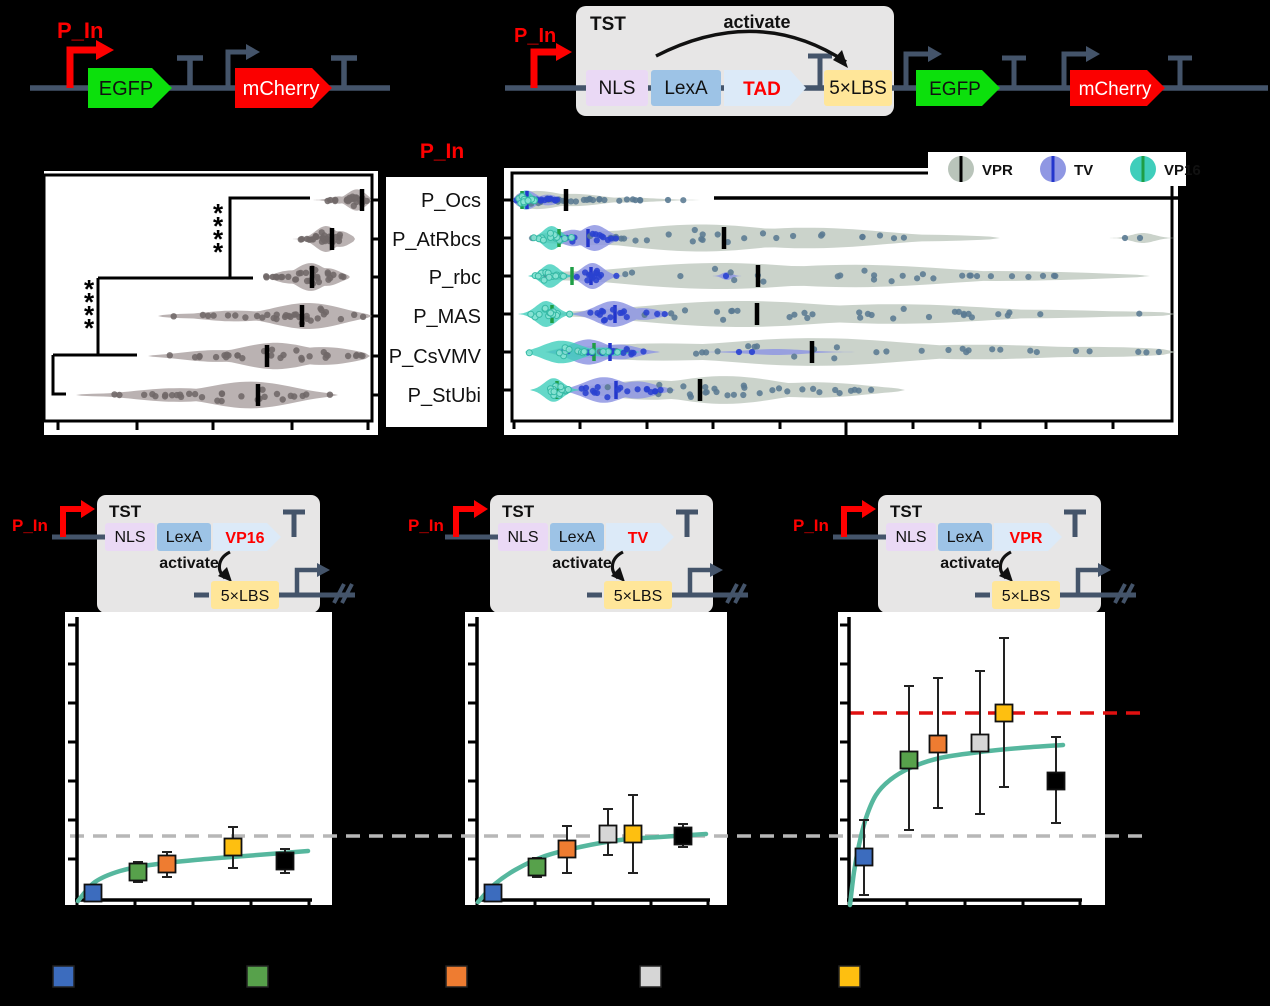 This screenshot has width=1270, height=1006. I want to click on activate-arrow-icon, so click(751, 46).